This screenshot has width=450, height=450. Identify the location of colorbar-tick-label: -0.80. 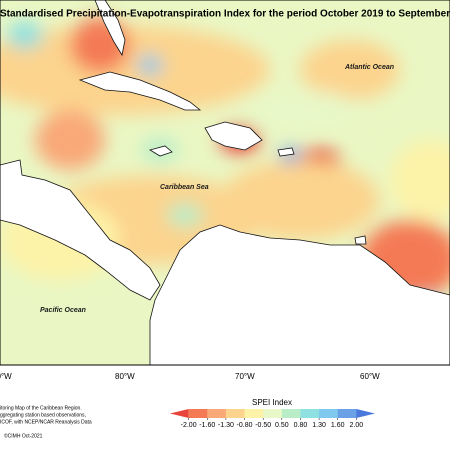
(245, 425).